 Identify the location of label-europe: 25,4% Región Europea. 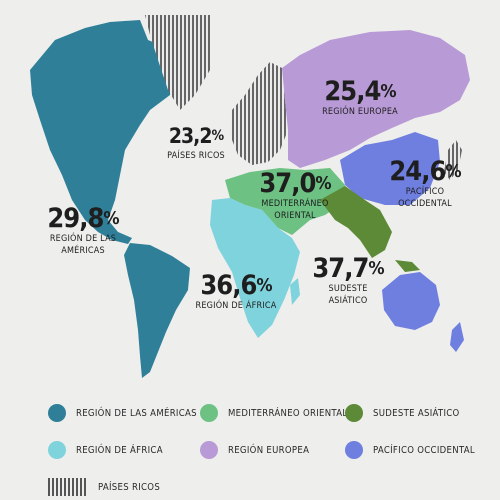
(360, 98).